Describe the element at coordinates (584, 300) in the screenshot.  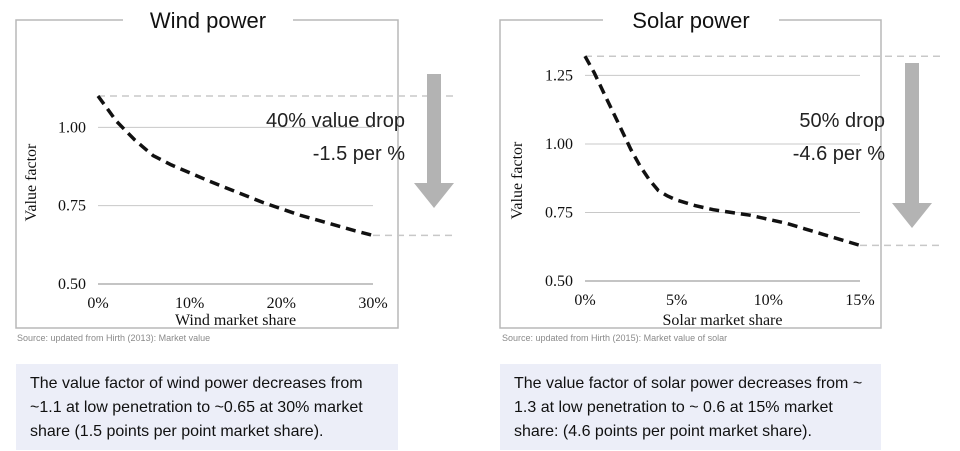
I see `solar-x-tick-label: 0%` at that location.